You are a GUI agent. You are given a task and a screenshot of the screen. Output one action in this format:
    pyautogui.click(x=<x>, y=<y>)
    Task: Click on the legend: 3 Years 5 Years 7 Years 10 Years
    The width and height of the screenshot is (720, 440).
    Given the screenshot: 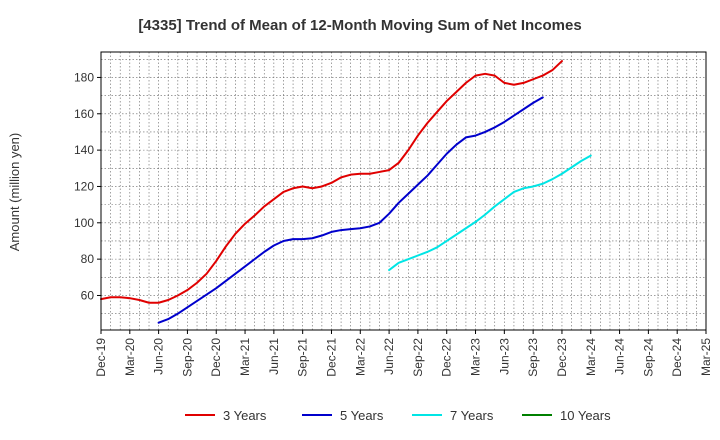 What is the action you would take?
    pyautogui.click(x=398, y=415)
    